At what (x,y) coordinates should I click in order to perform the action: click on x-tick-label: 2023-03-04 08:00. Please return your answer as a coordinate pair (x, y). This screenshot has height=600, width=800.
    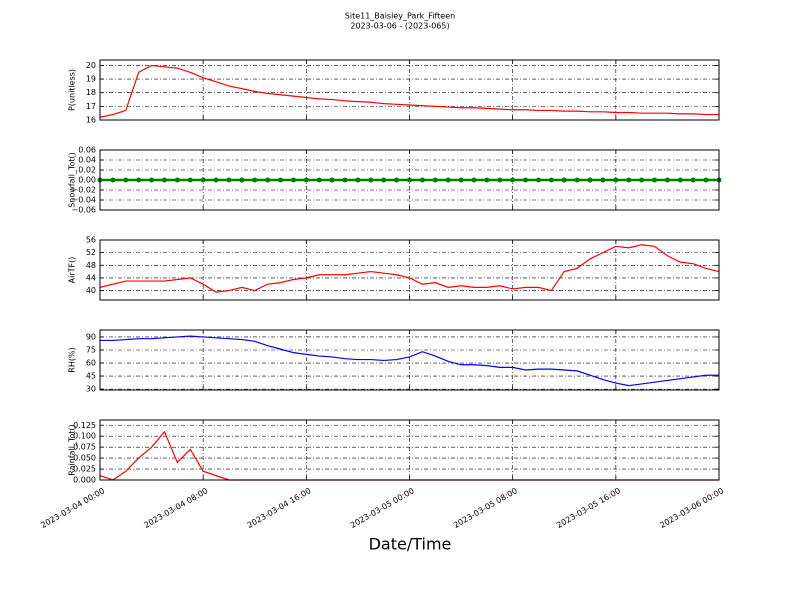
    Looking at the image, I should click on (175, 508).